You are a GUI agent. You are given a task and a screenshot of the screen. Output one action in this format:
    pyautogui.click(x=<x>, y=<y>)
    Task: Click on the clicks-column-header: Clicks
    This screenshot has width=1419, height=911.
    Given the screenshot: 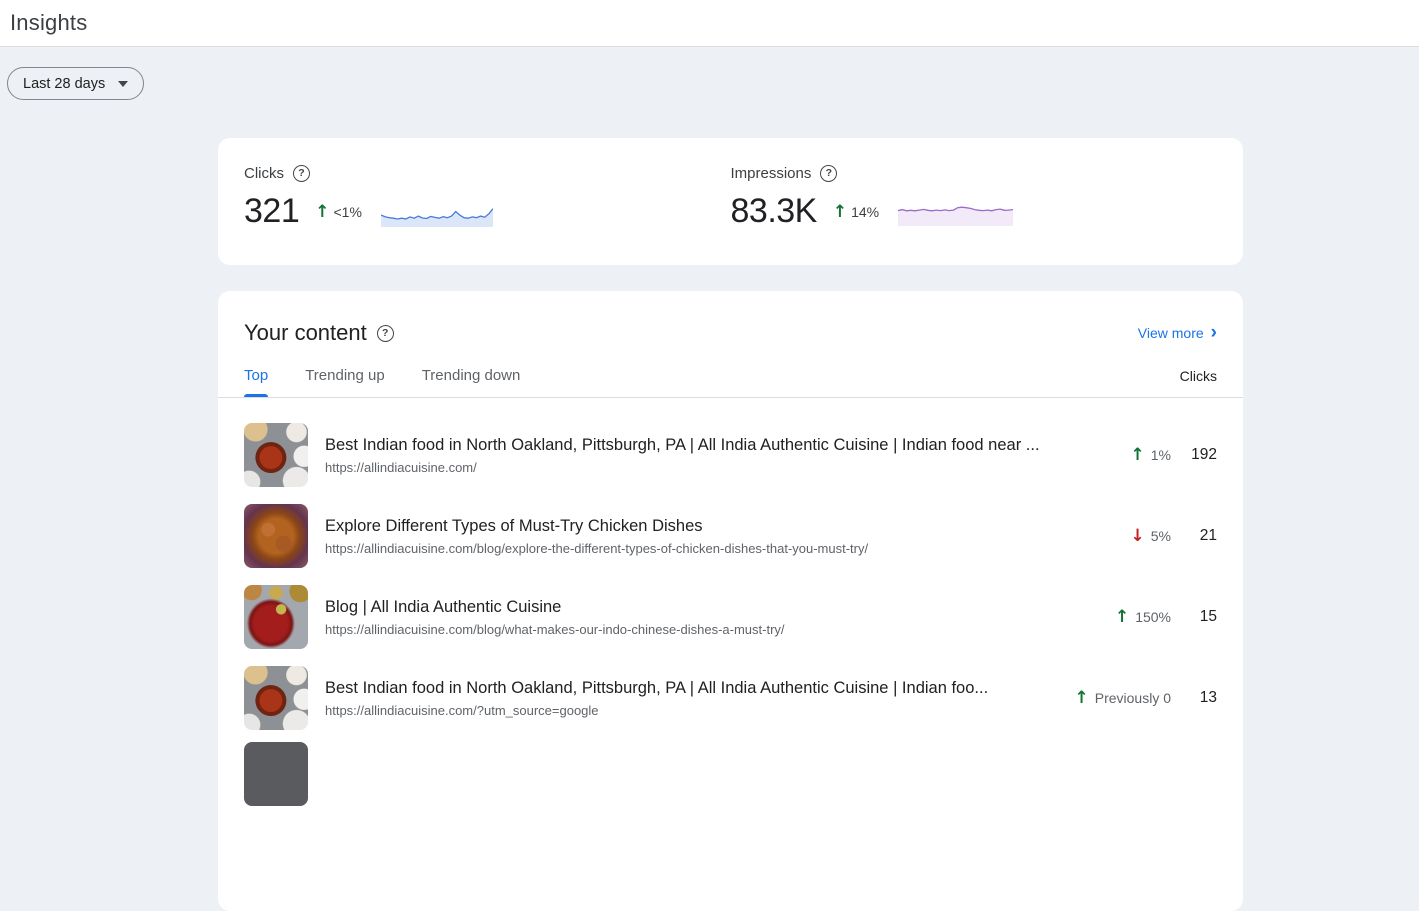 What is the action you would take?
    pyautogui.click(x=1198, y=376)
    